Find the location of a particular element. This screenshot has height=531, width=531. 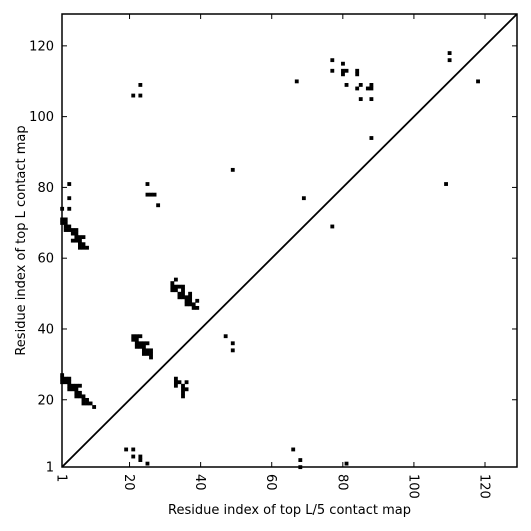

x-tick-label: 20 is located at coordinates (128, 482).